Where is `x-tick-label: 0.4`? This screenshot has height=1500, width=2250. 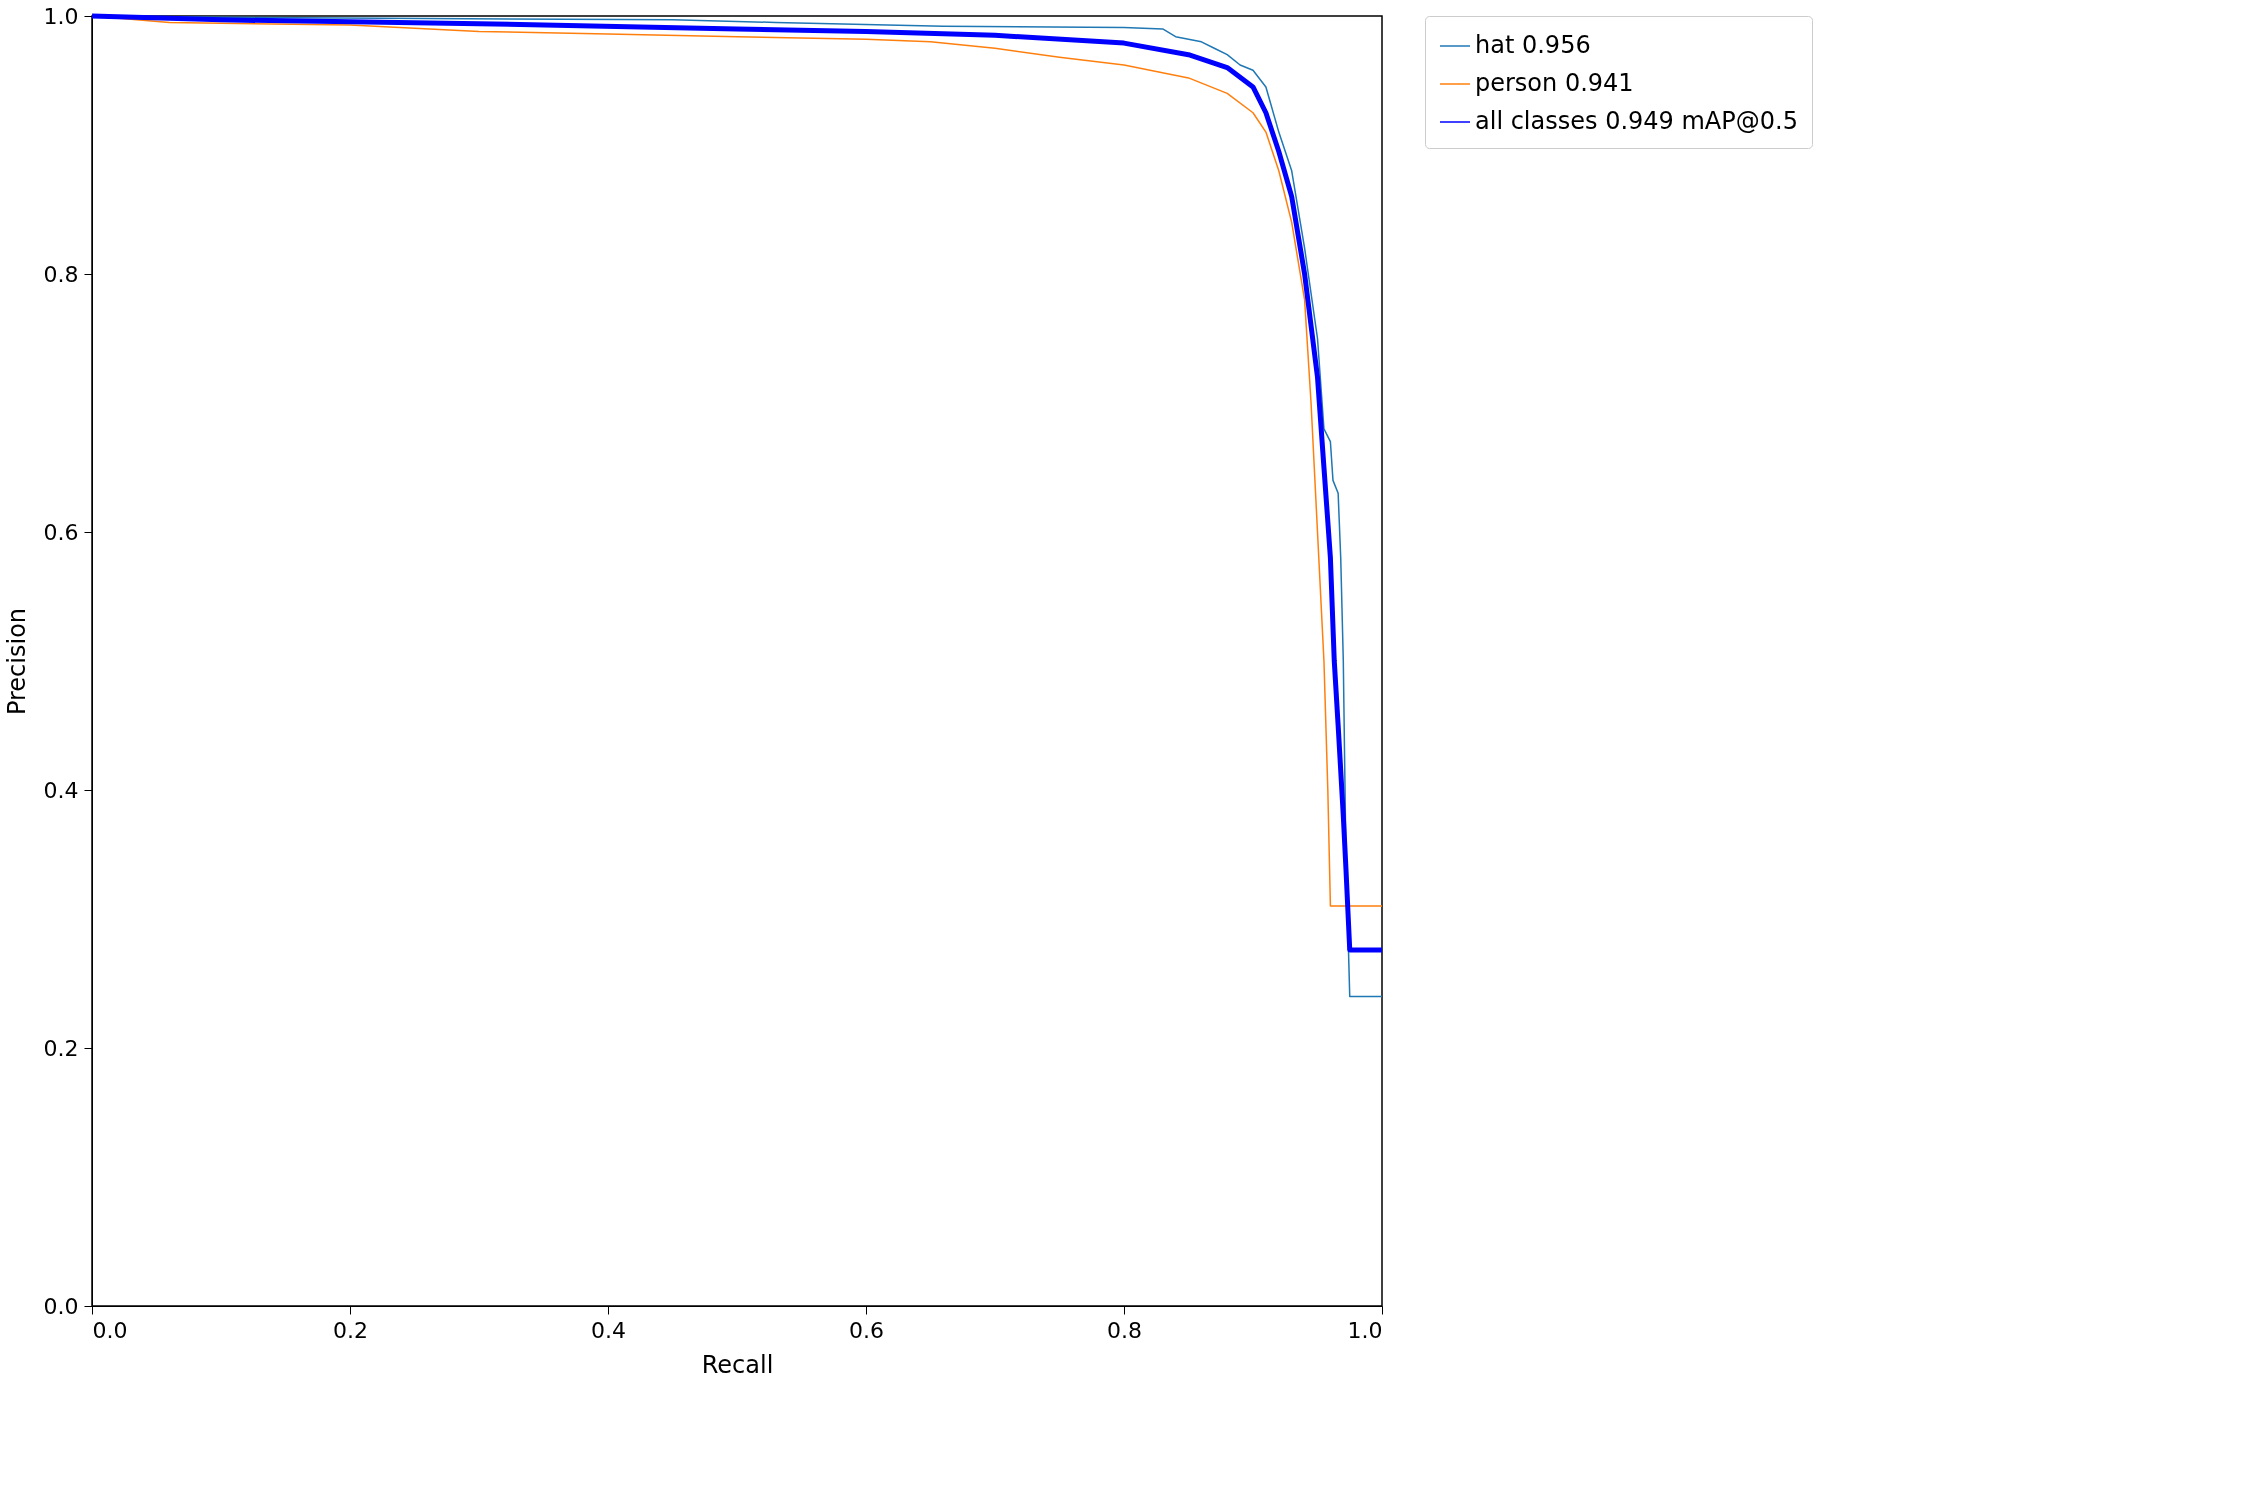
x-tick-label: 0.4 is located at coordinates (608, 1330).